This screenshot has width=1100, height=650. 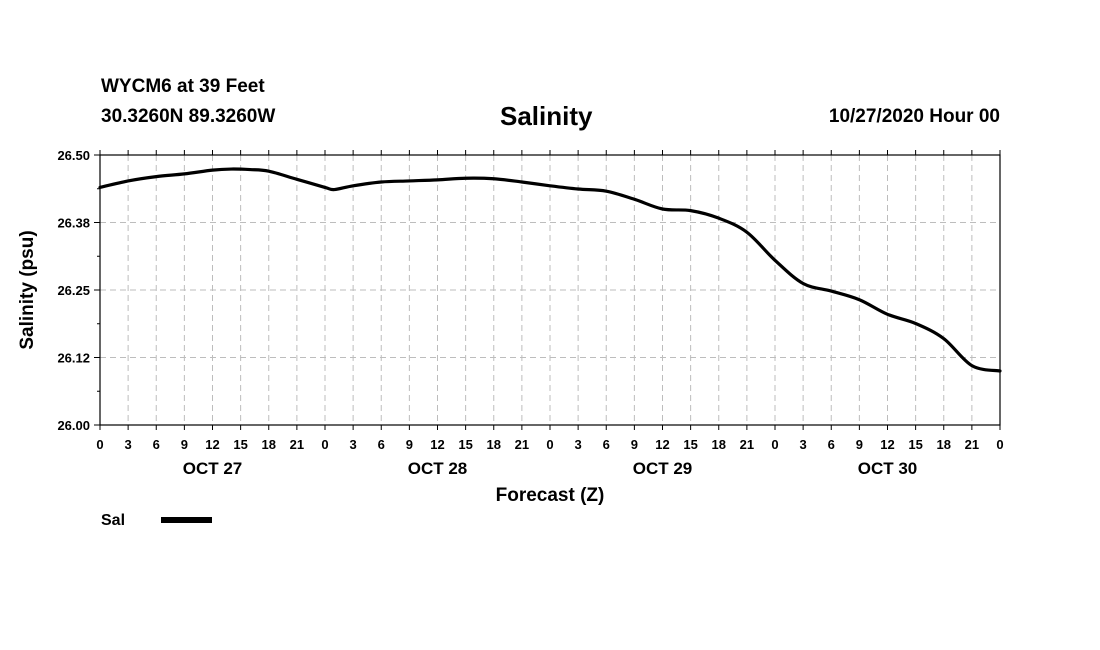 What do you see at coordinates (73, 358) in the screenshot?
I see `y-tick-label: 26.12` at bounding box center [73, 358].